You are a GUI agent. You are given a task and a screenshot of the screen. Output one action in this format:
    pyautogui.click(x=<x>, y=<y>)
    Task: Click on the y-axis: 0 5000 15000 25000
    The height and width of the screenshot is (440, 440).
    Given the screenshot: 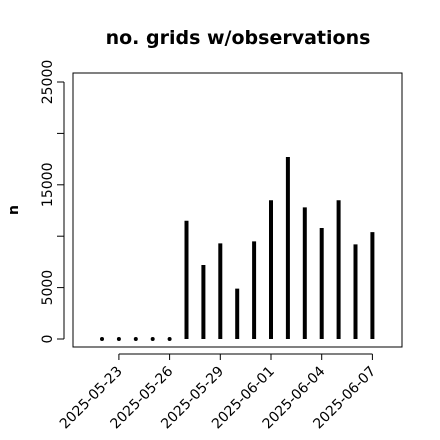 What is the action you would take?
    pyautogui.click(x=52, y=202)
    